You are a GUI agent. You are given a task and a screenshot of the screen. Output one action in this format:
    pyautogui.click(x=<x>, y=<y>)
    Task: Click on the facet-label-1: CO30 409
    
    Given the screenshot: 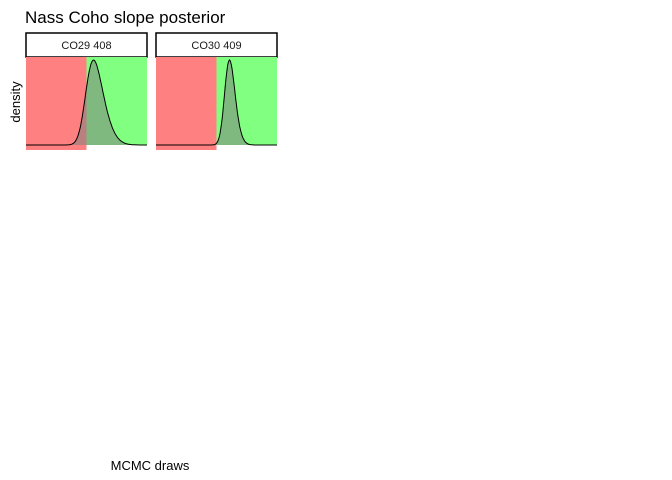 What is the action you would take?
    pyautogui.click(x=216, y=46)
    